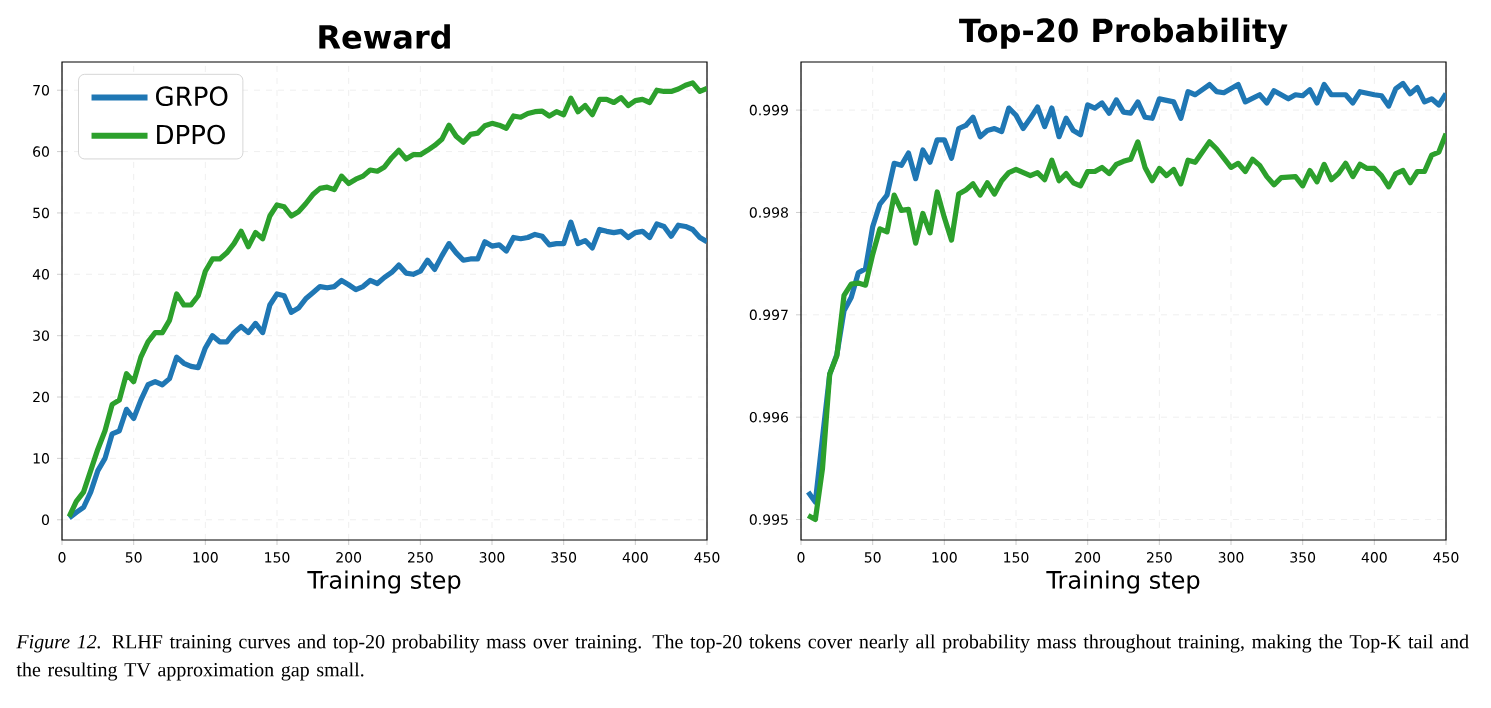  What do you see at coordinates (40, 274) in the screenshot?
I see `y-tick-label: 40` at bounding box center [40, 274].